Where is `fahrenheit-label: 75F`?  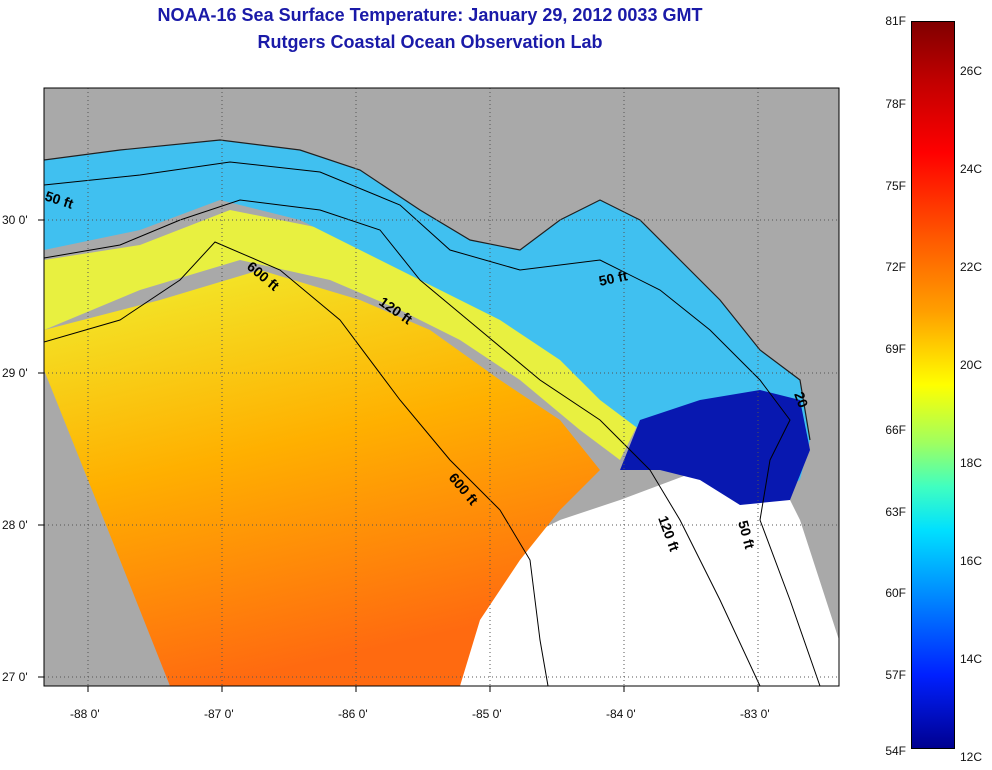
fahrenheit-label: 75F is located at coordinates (895, 186).